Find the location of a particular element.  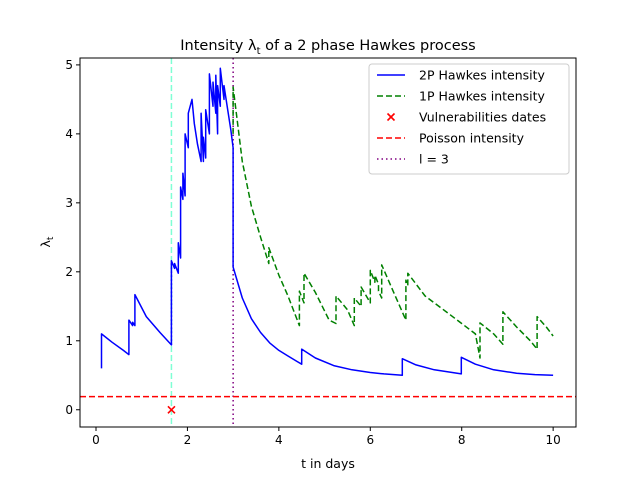

title-main: Intensity λ is located at coordinates (218, 46).